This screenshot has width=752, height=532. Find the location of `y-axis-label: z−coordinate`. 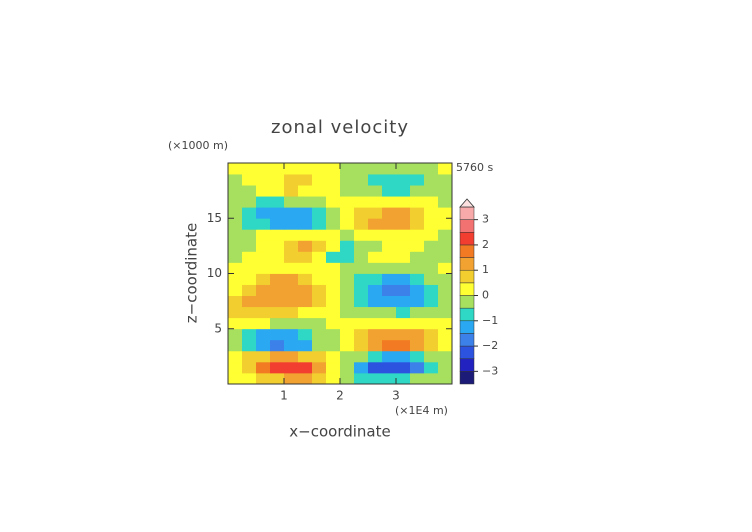

y-axis-label: z−coordinate is located at coordinates (192, 273).